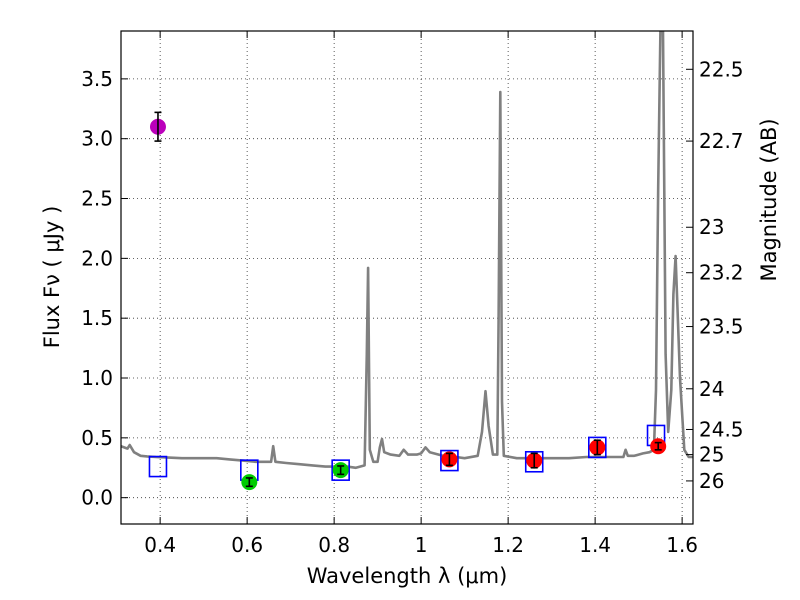 This screenshot has height=600, width=800. I want to click on x-axis-title: Wavelength λ (μm), so click(407, 576).